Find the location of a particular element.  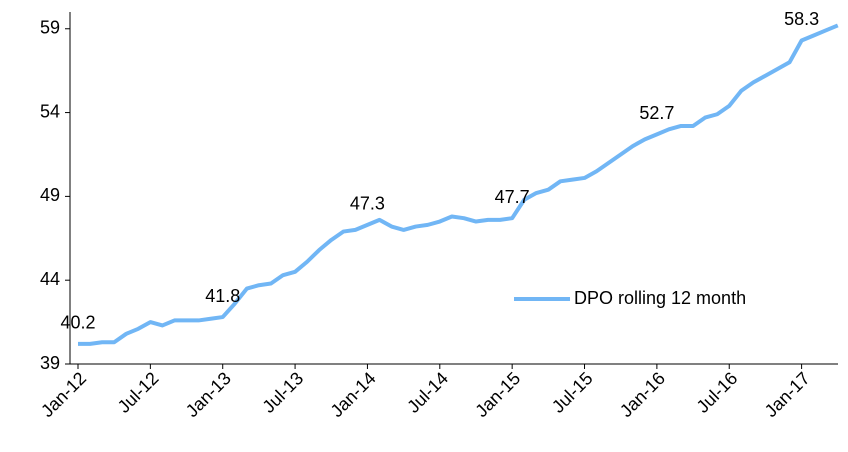

x-tick-label: Jul-12 is located at coordinates (138, 392).